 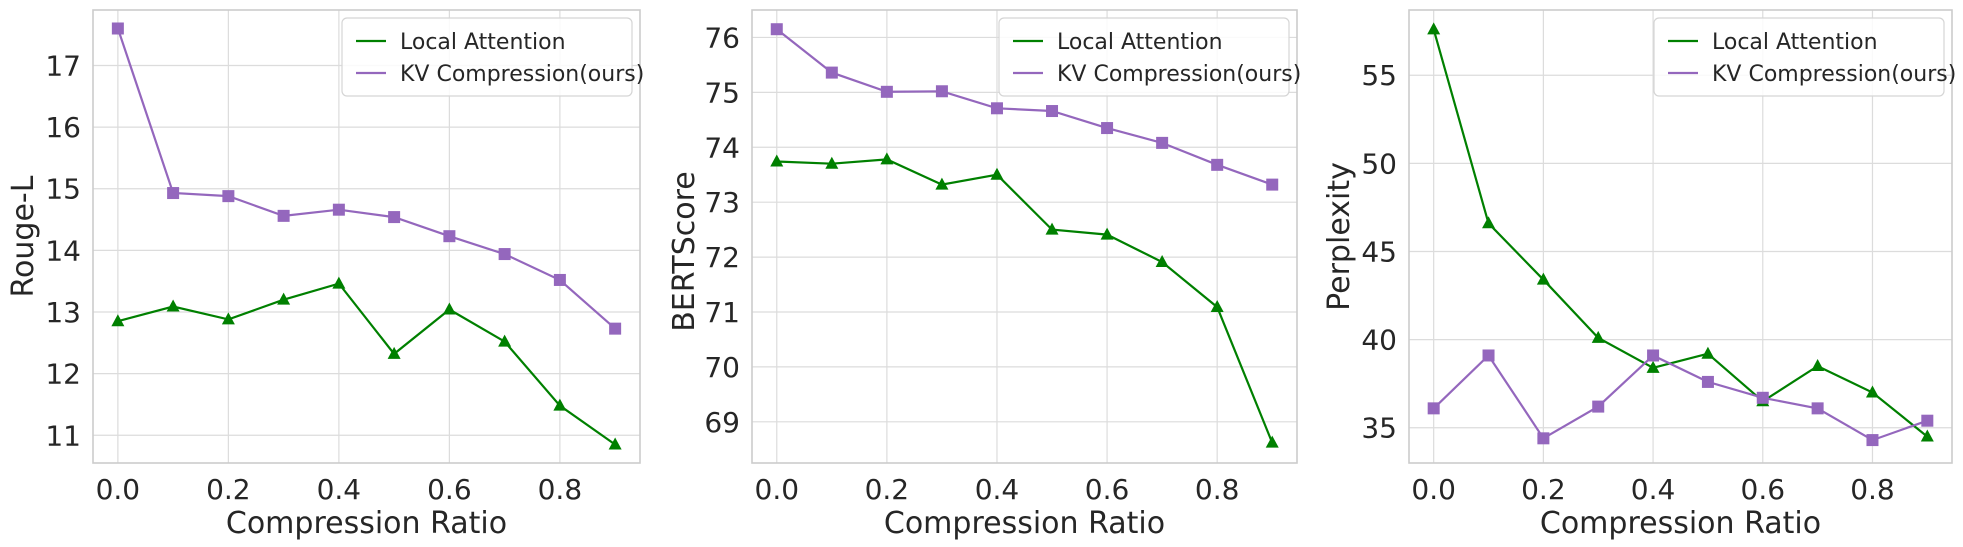 I want to click on y-tick-label: 73, so click(x=722, y=202).